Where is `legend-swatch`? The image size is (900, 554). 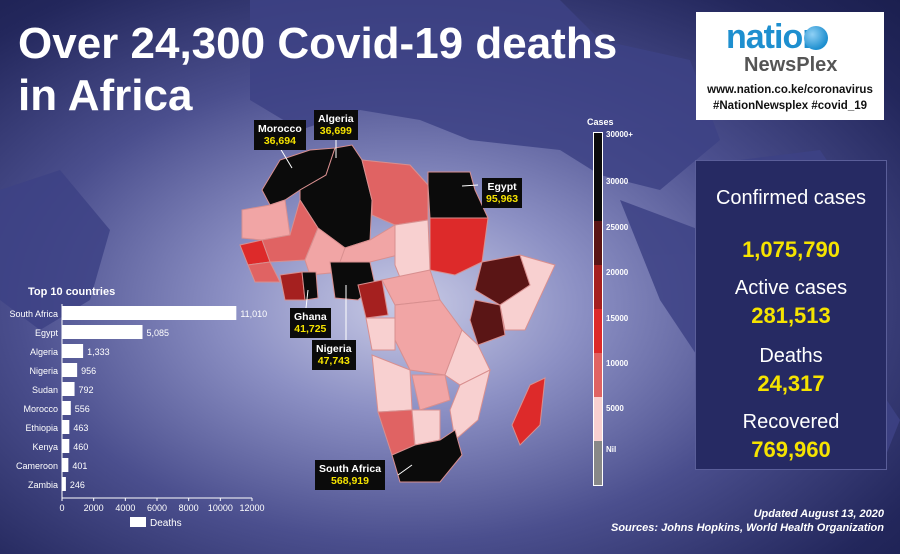
legend-swatch is located at coordinates (138, 522).